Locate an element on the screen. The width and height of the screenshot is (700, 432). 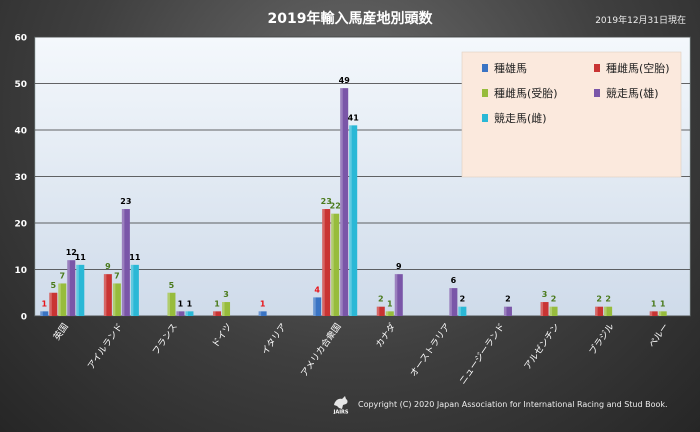
x-tick-label: ブラジル is located at coordinates (601, 339).